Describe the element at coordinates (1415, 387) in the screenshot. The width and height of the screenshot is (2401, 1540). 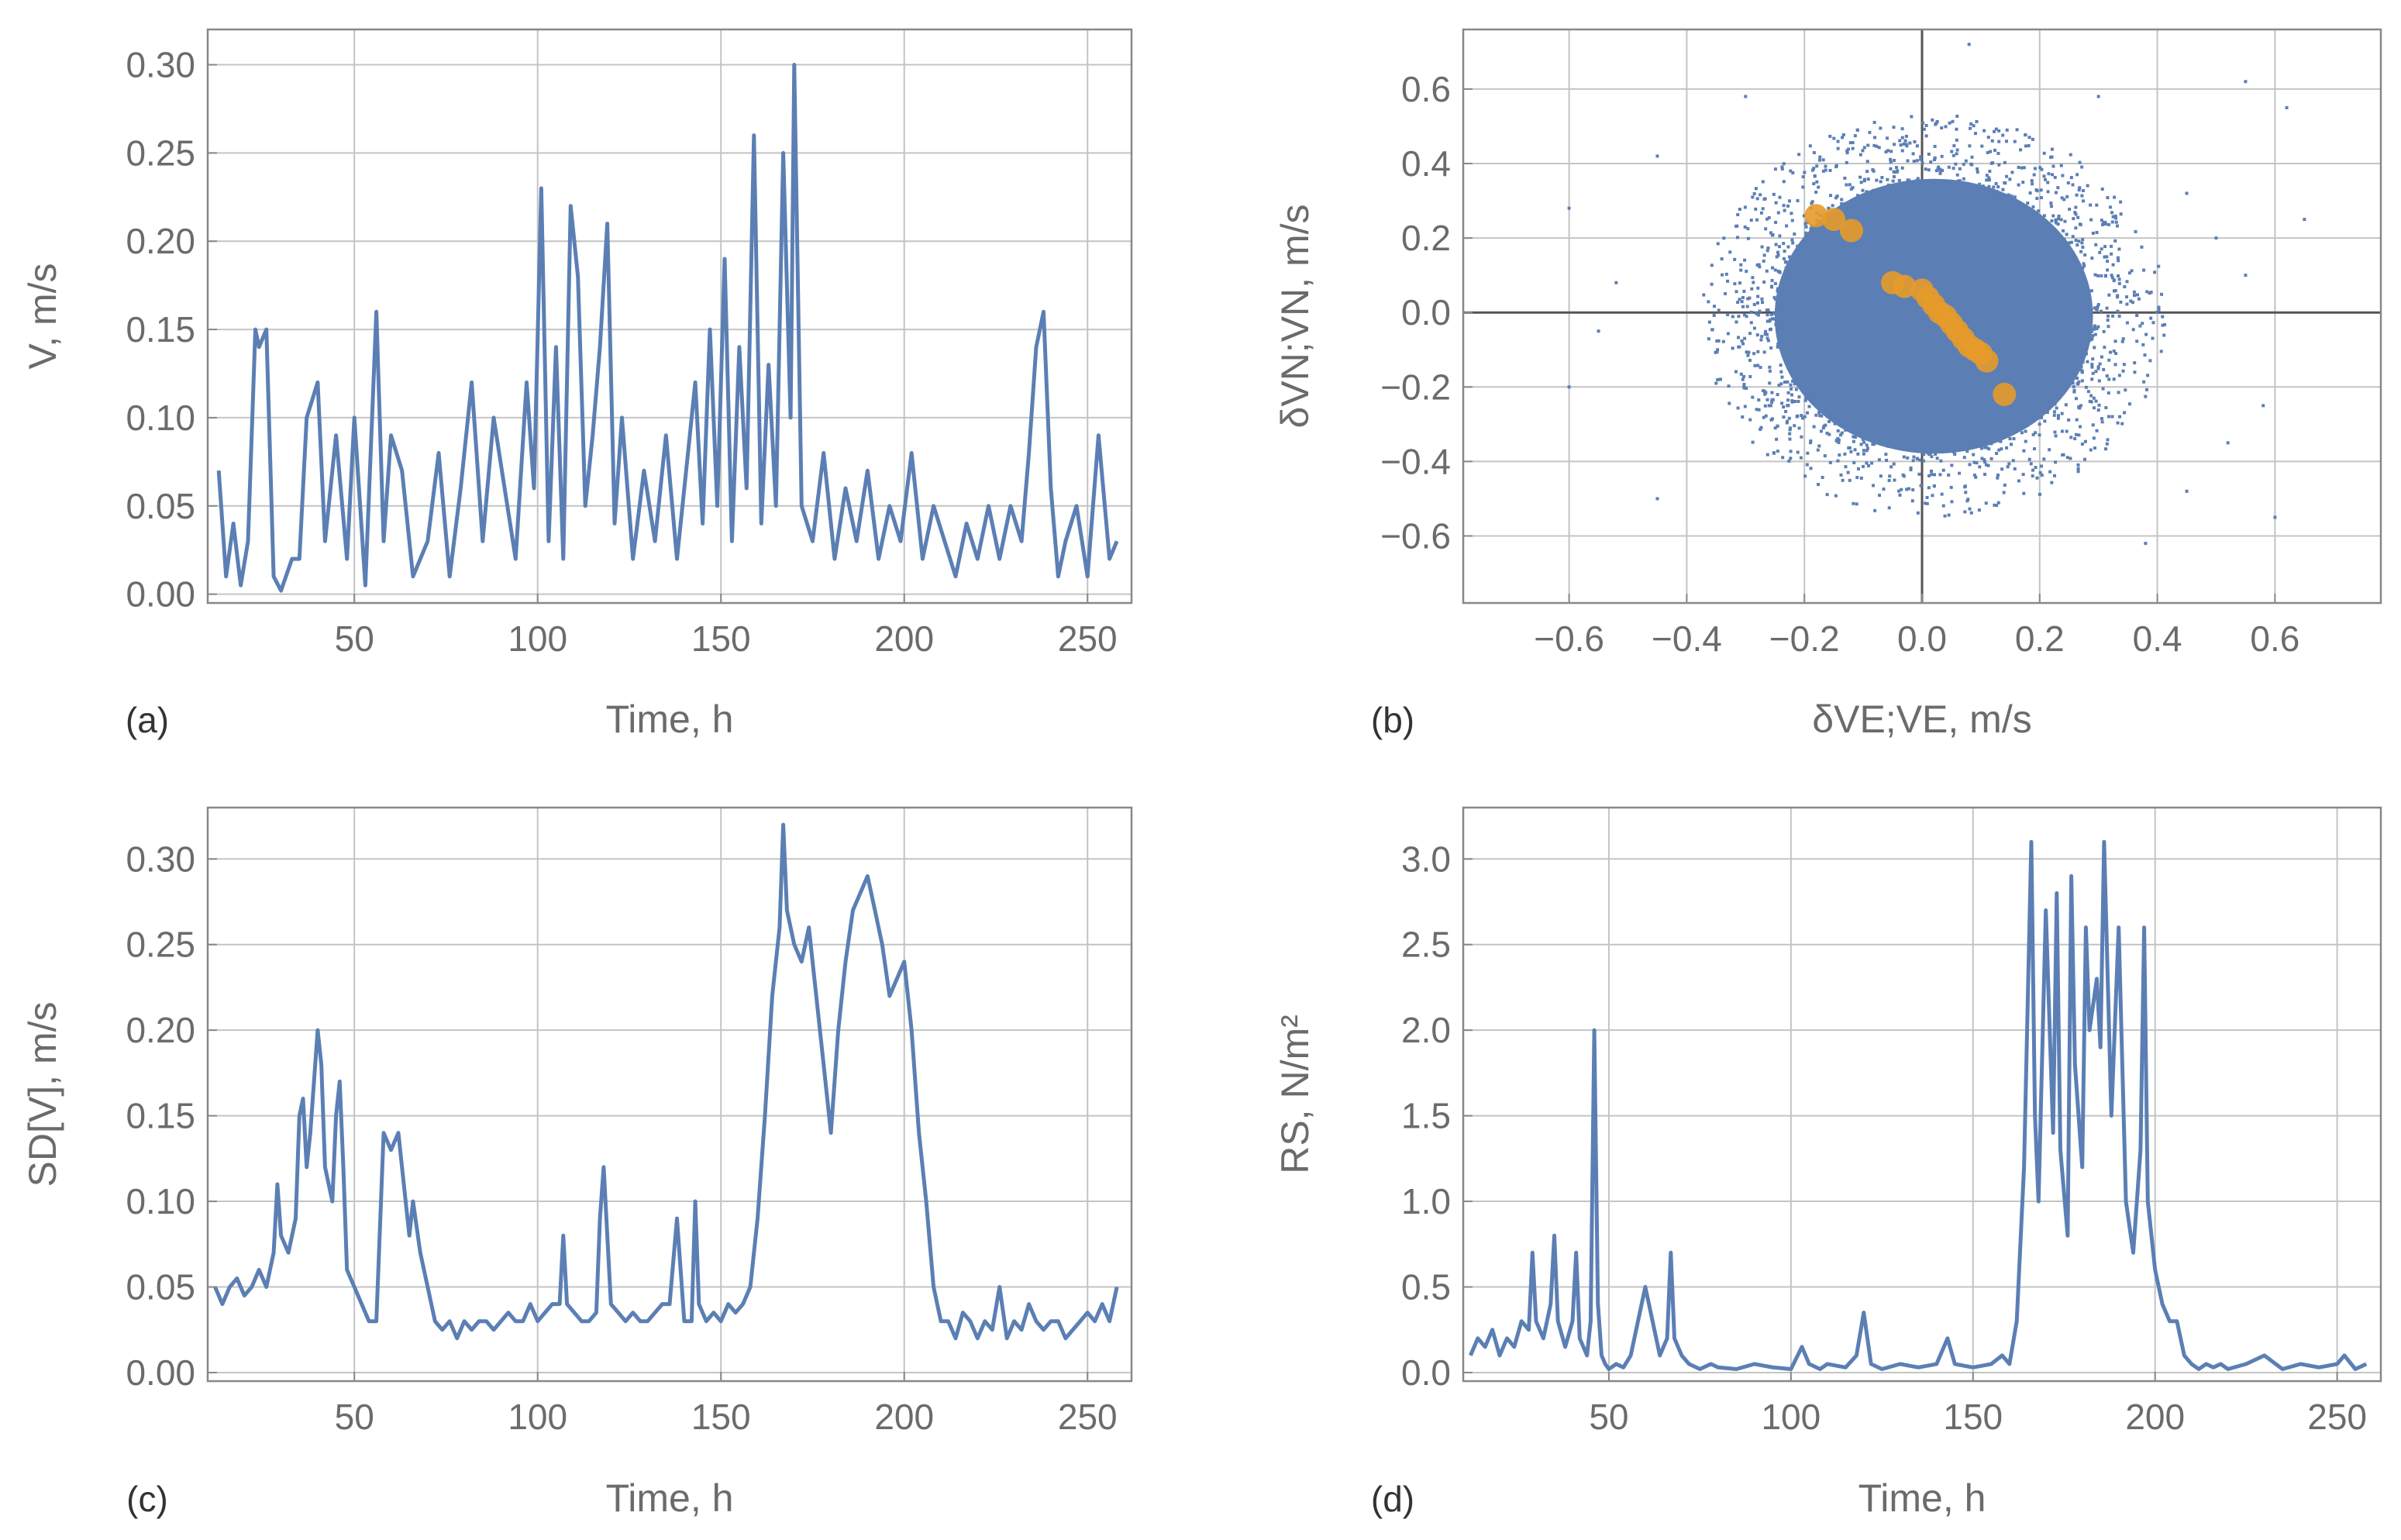
I see `y-tick-label: −0.2` at that location.